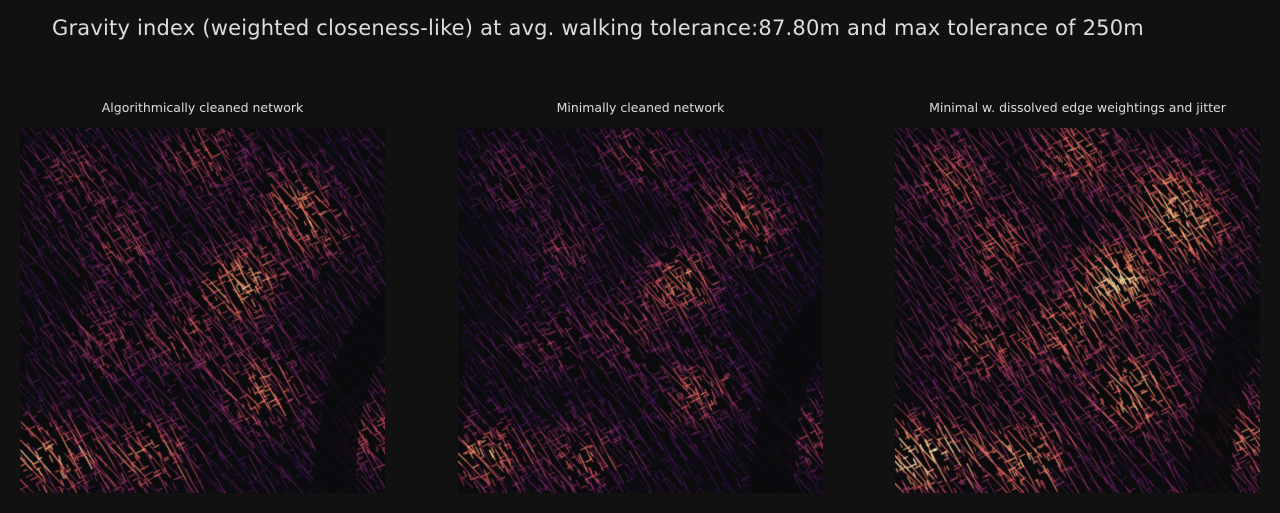  I want to click on panel-title-minimal: Minimally cleaned network, so click(640, 107).